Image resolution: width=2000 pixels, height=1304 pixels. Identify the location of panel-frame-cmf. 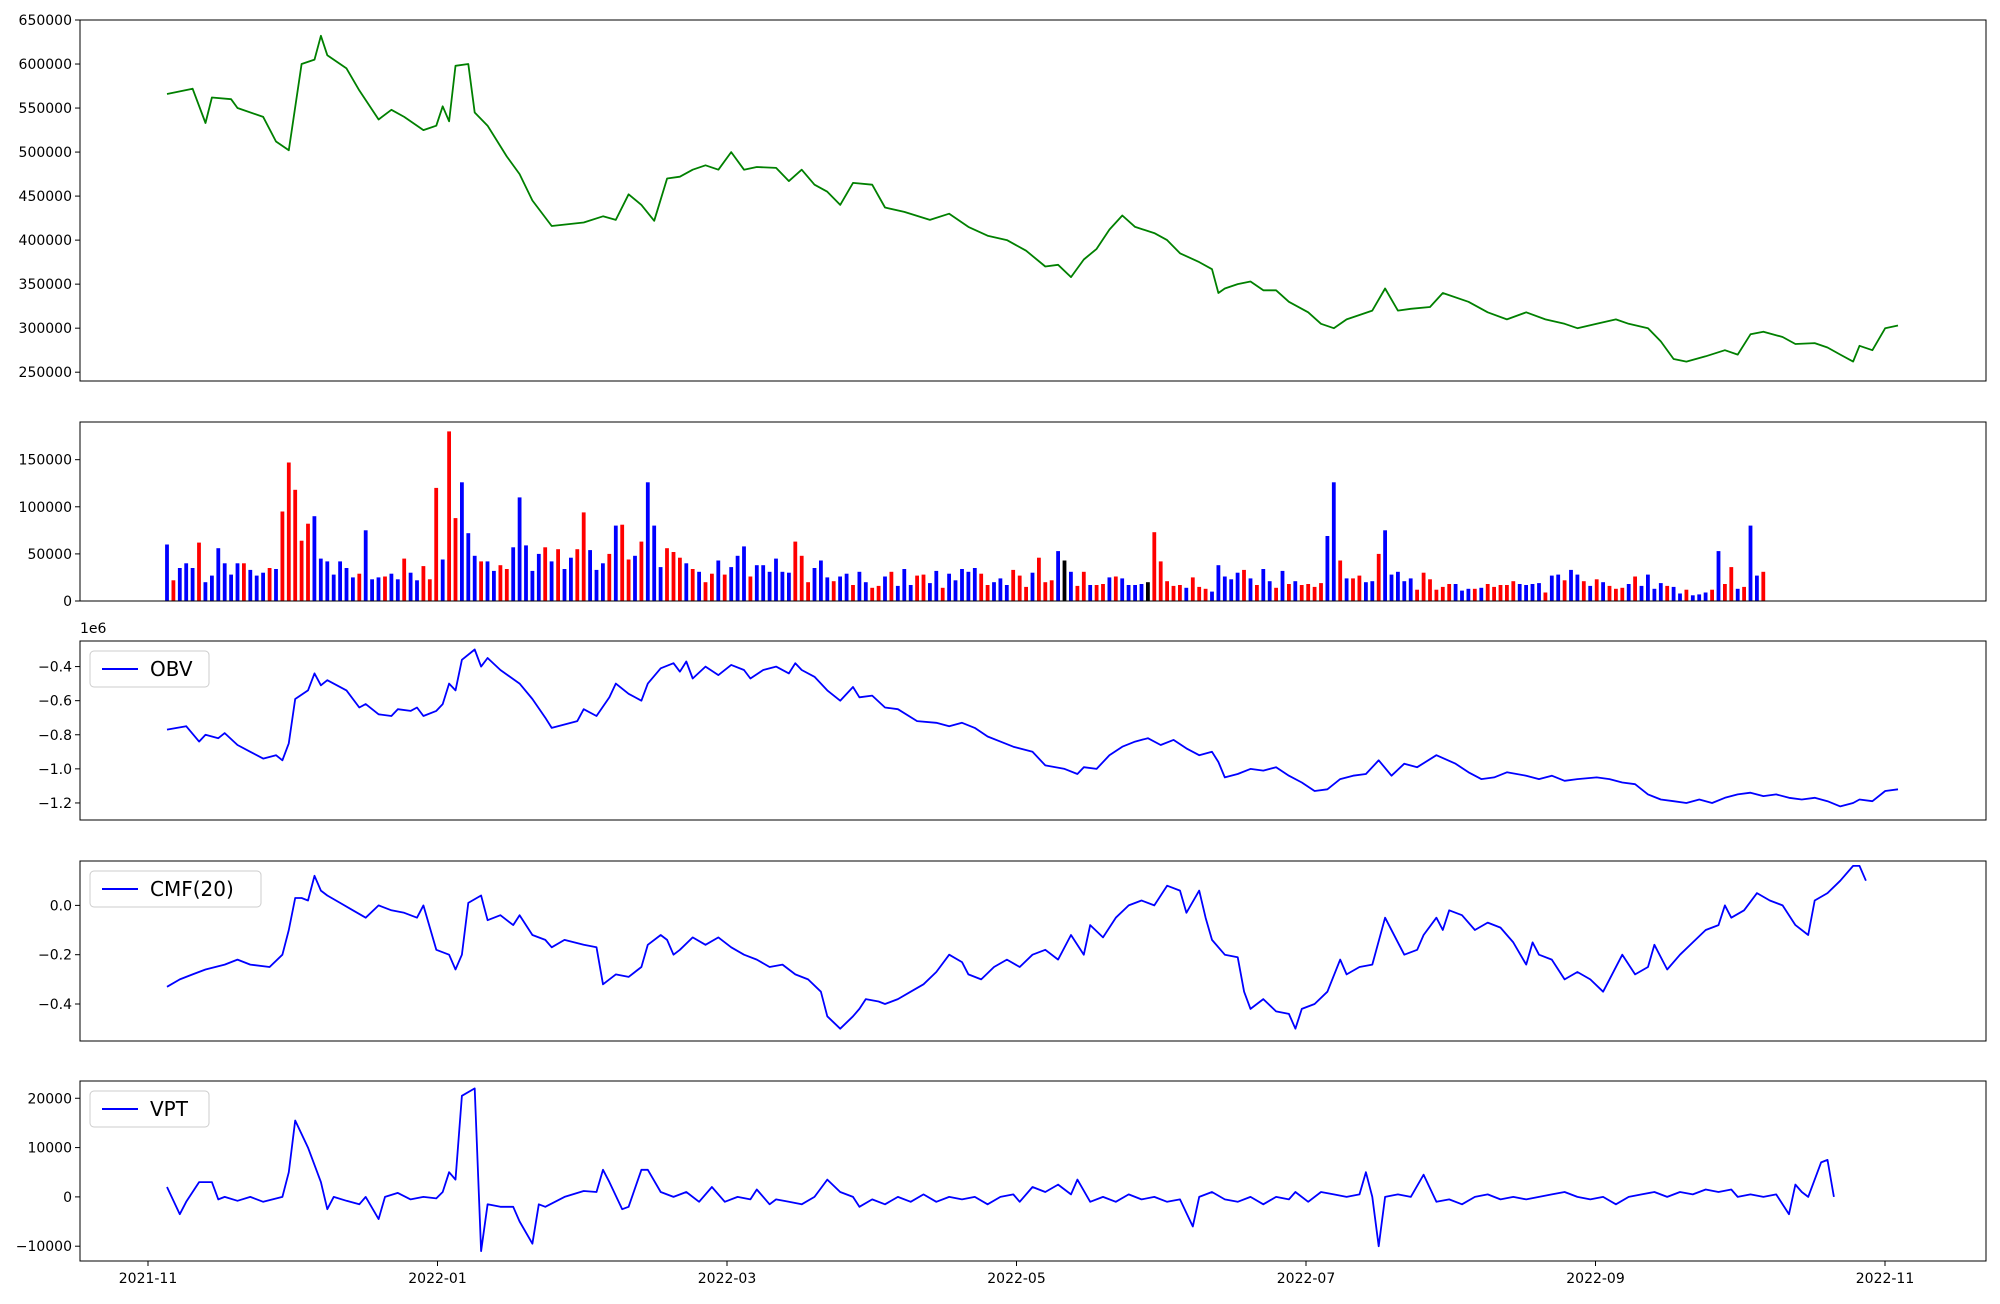
(1033, 951).